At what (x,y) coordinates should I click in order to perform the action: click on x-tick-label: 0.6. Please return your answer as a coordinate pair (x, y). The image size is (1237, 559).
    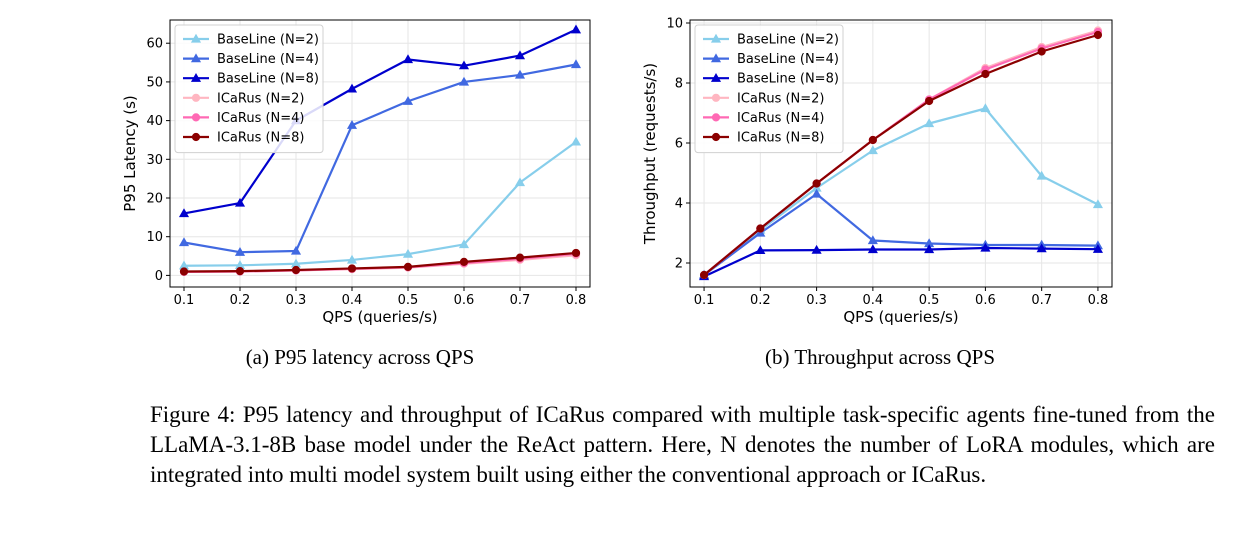
    Looking at the image, I should click on (985, 300).